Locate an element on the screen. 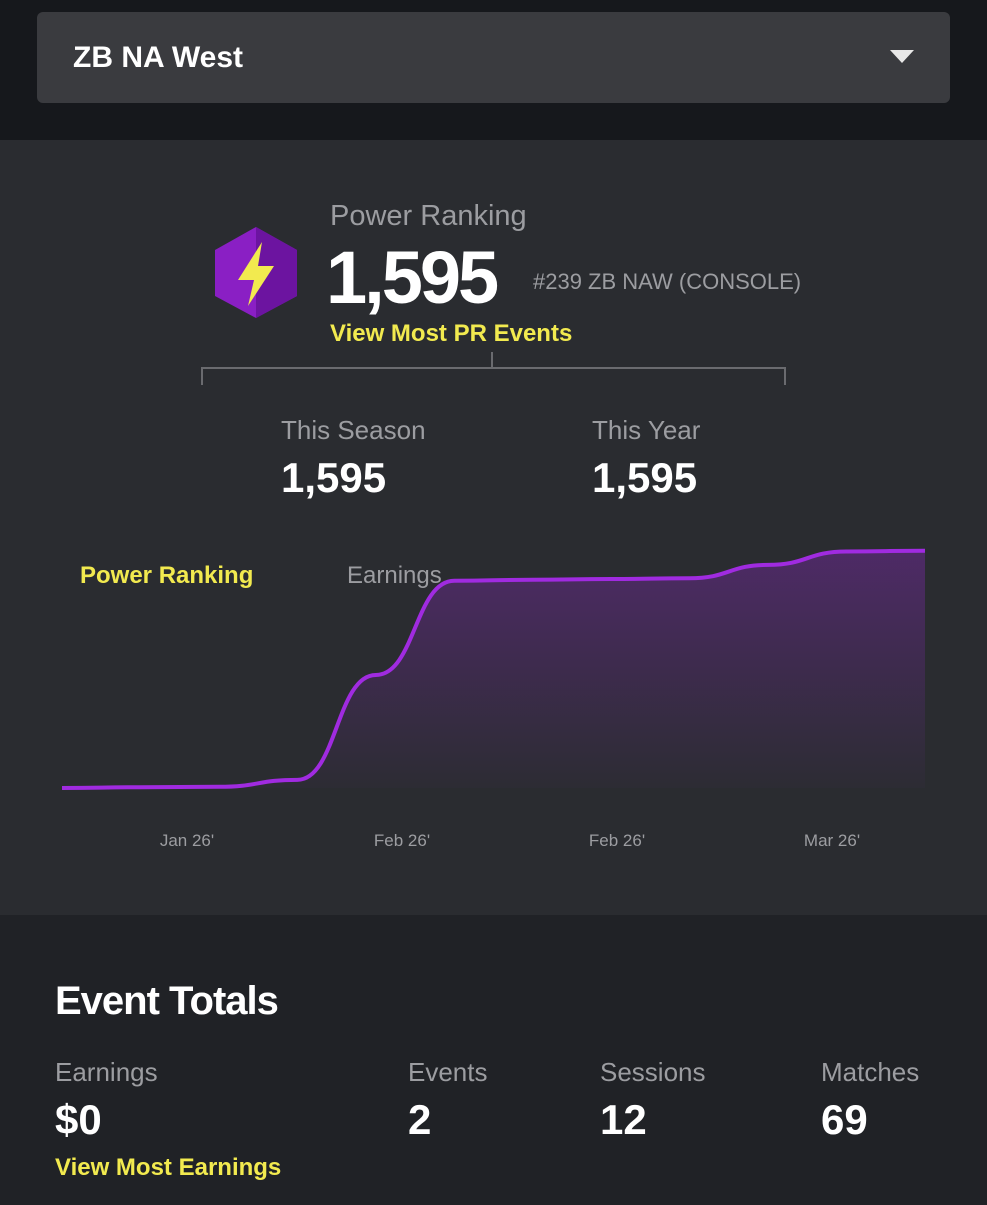  pr-value: 1,595 is located at coordinates (412, 277).